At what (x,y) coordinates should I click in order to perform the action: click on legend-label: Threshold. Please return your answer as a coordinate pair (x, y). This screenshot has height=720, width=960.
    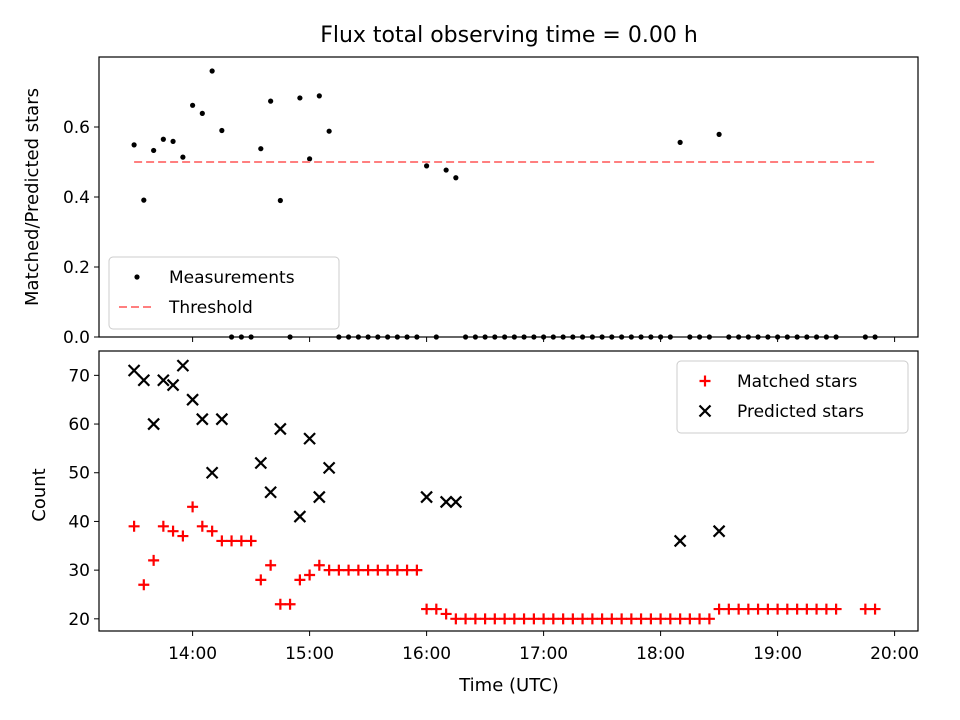
    Looking at the image, I should click on (210, 308).